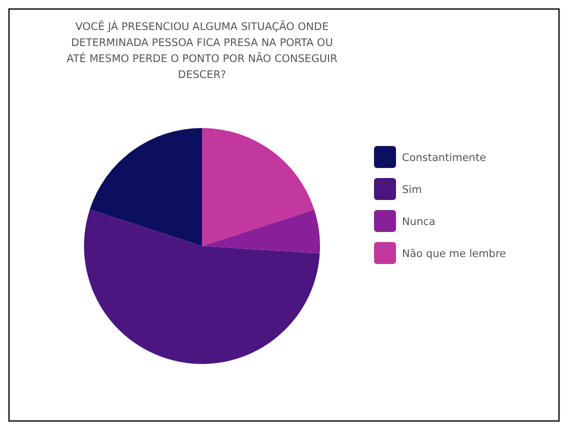  Describe the element at coordinates (412, 190) in the screenshot. I see `legend-label: Sim` at that location.